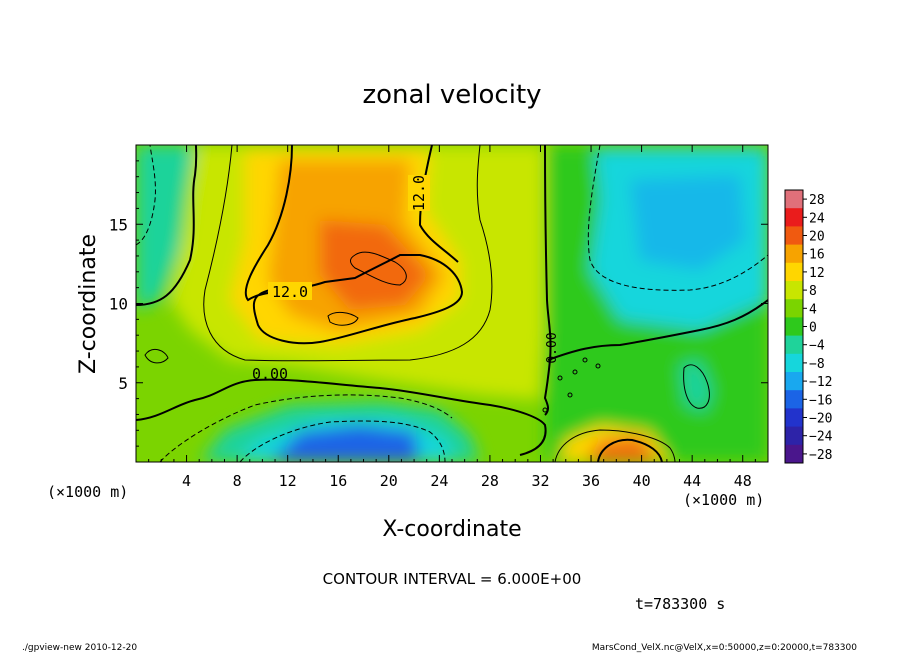  What do you see at coordinates (451, 529) in the screenshot?
I see `x-axis-label: X-coordinate` at bounding box center [451, 529].